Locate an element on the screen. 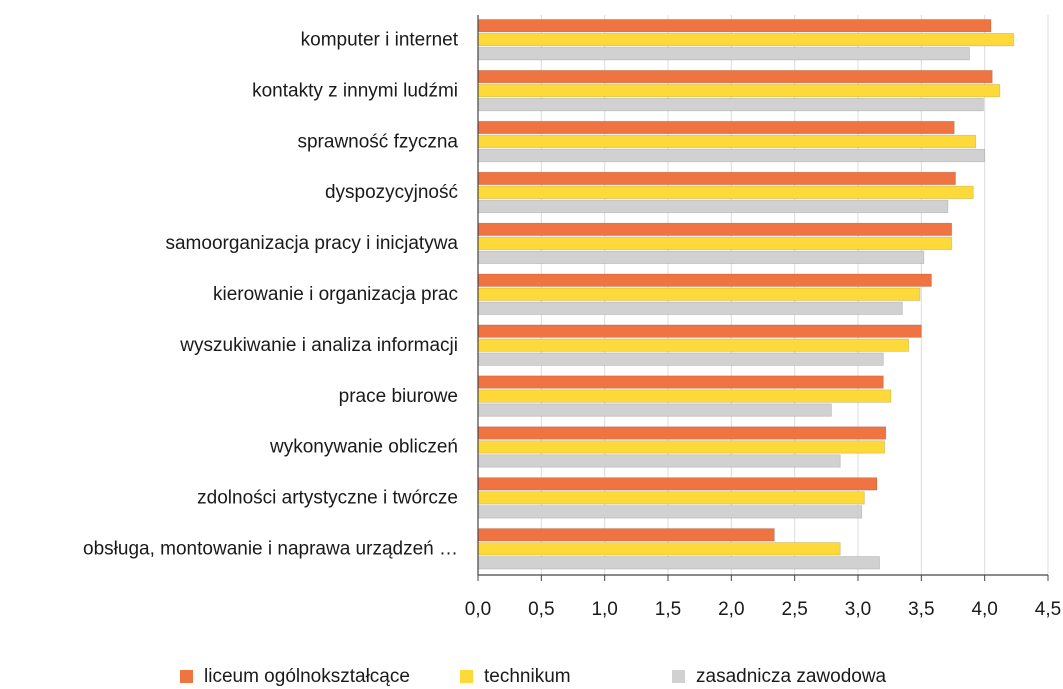  x-tick-label: 3,0 is located at coordinates (858, 609).